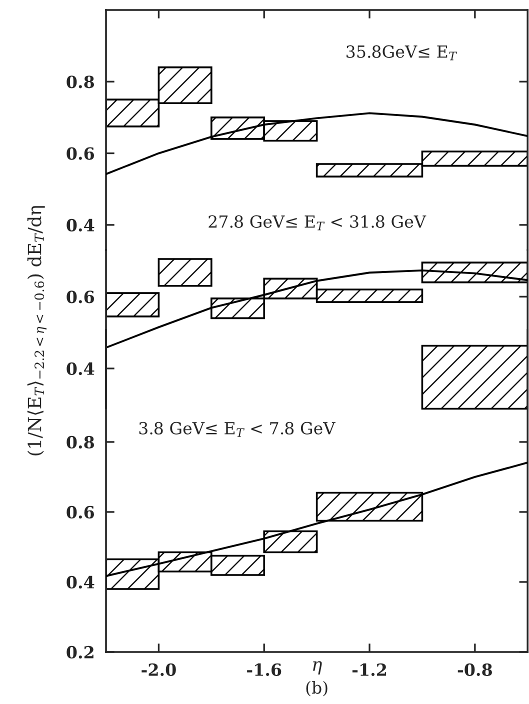 Image resolution: width=529 pixels, height=704 pixels. I want to click on x-tick-label: -1.6, so click(264, 669).